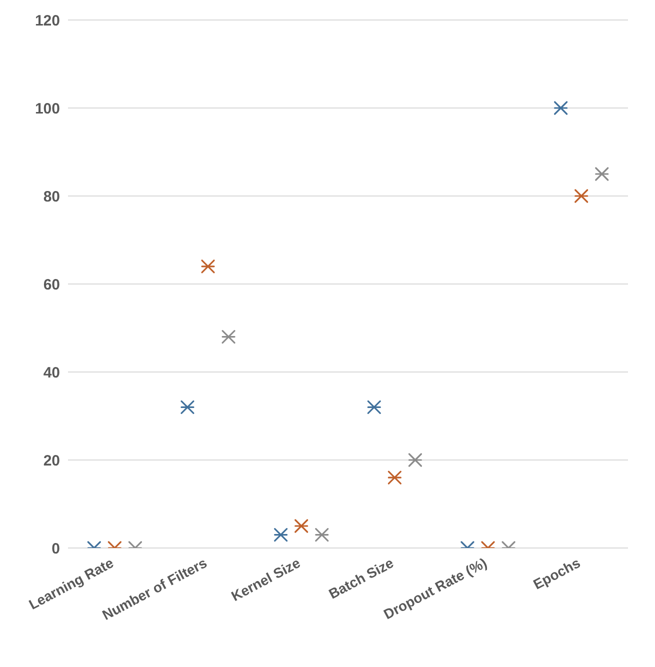 This screenshot has height=667, width=655. What do you see at coordinates (47, 109) in the screenshot?
I see `y-tick-label: 100` at bounding box center [47, 109].